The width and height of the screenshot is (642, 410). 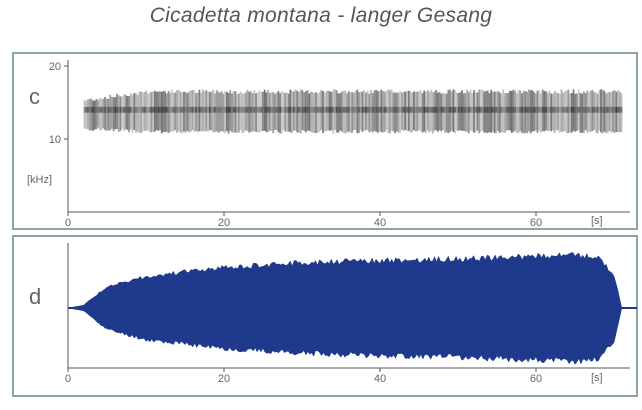 What do you see at coordinates (303, 376) in the screenshot?
I see `waveform-ticks: 0 20 40 60` at bounding box center [303, 376].